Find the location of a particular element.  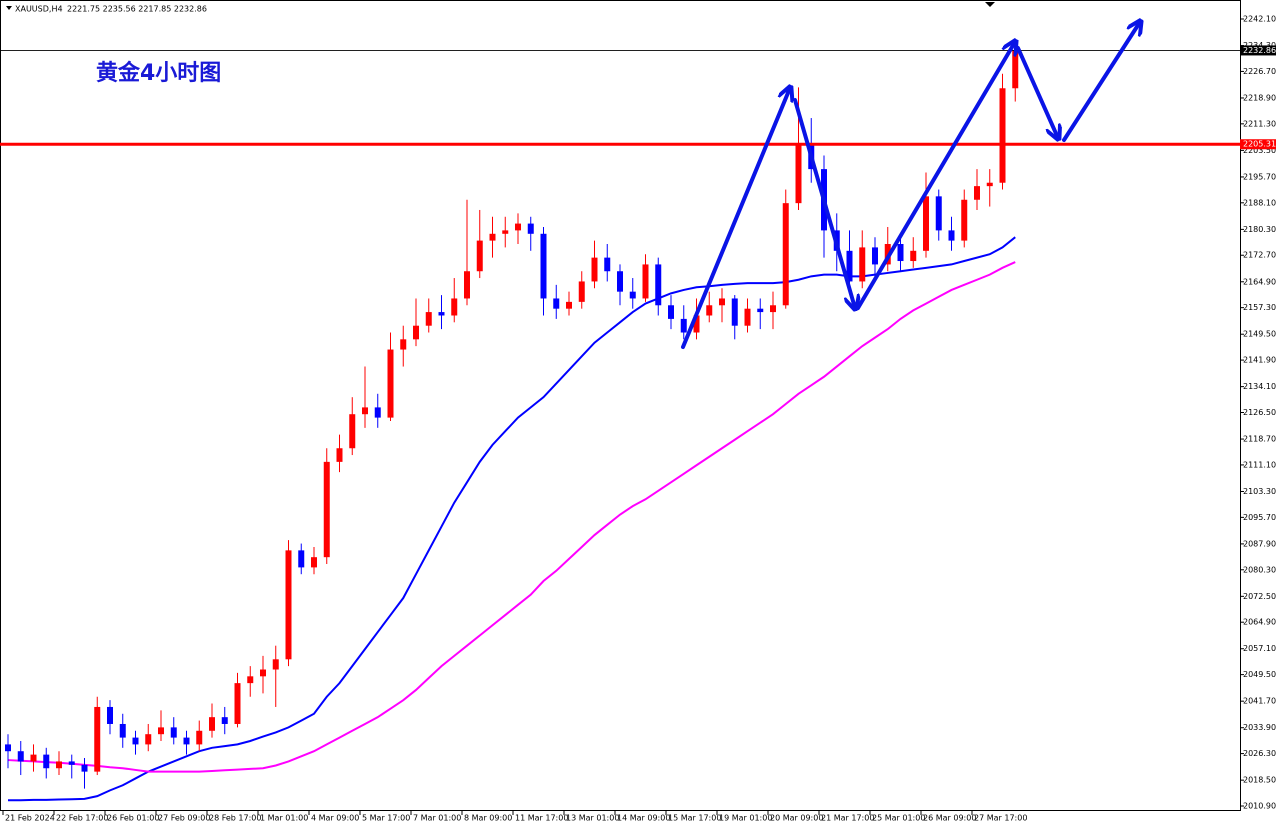

x-tick-label: 27 Mar 17:00 is located at coordinates (1000, 818).